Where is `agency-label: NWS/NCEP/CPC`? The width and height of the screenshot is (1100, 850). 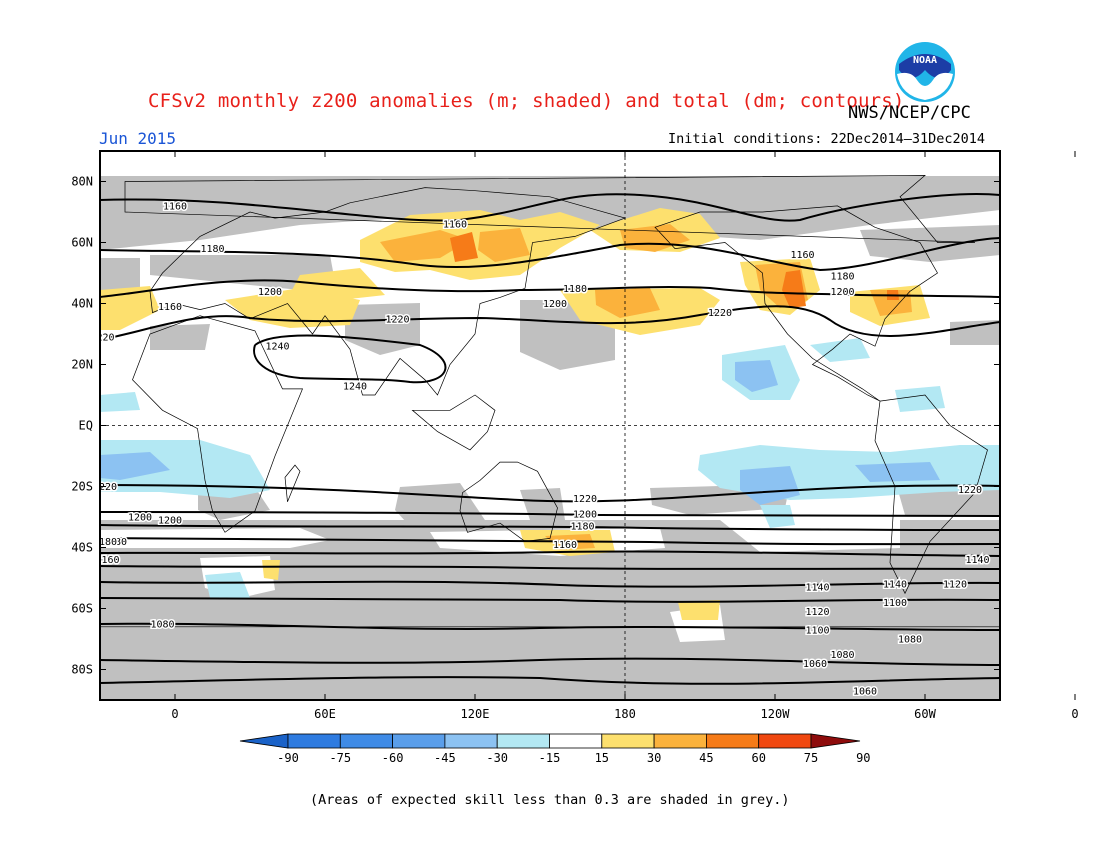 agency-label: NWS/NCEP/CPC is located at coordinates (909, 113).